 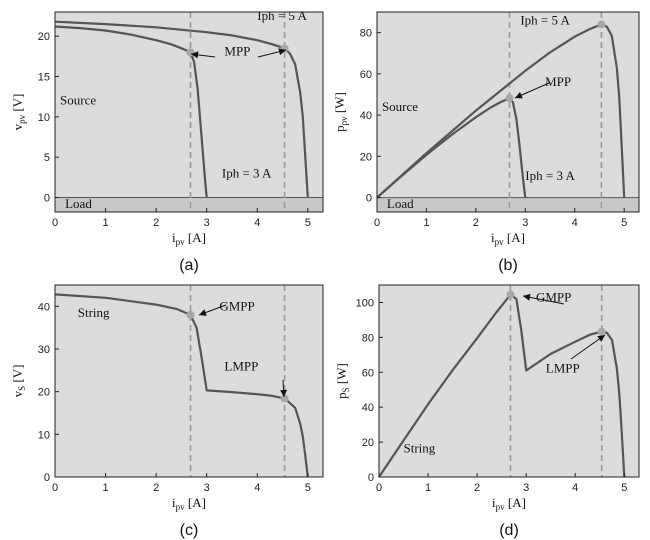 I want to click on annotation-2: LMPP, so click(x=563, y=367).